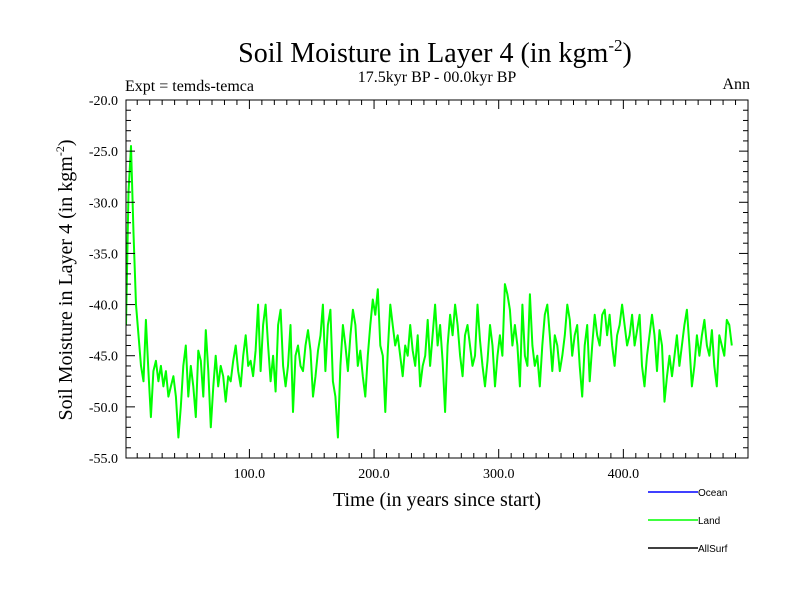  Describe the element at coordinates (437, 500) in the screenshot. I see `x-axis-label: Time (in years since start)` at that location.